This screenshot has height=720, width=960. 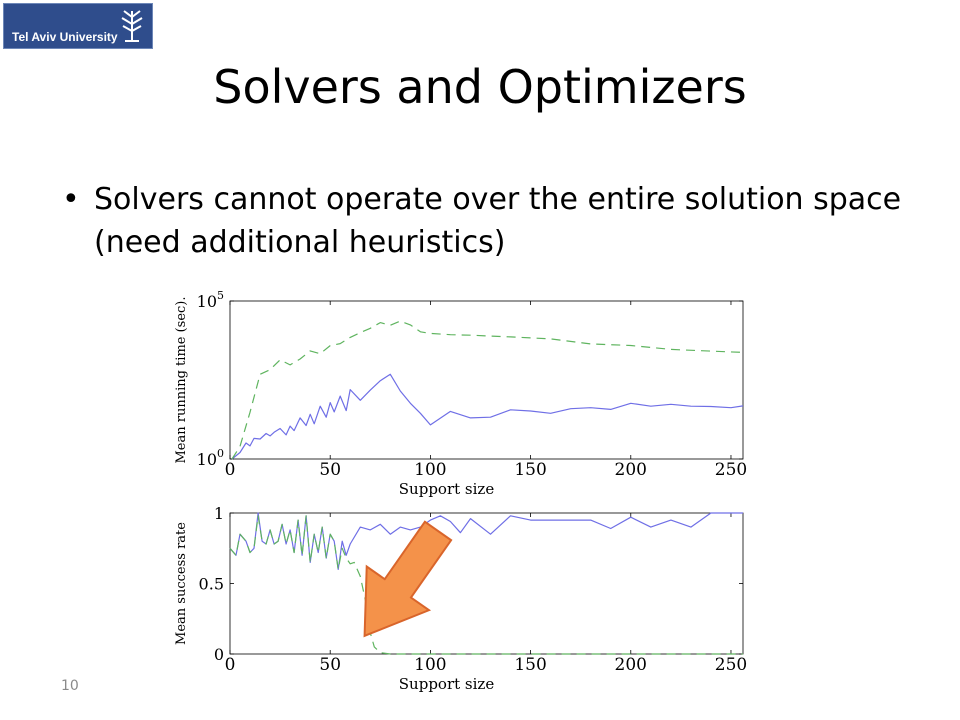 What do you see at coordinates (65, 37) in the screenshot?
I see `logo-text: Tel Aviv University` at bounding box center [65, 37].